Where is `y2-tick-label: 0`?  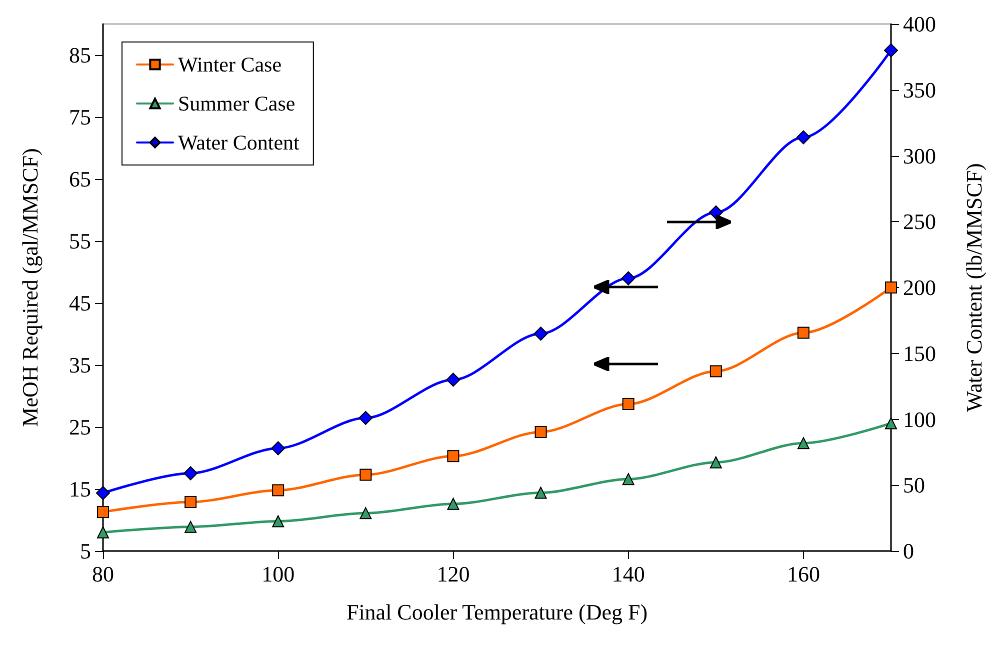
y2-tick-label: 0 is located at coordinates (908, 551).